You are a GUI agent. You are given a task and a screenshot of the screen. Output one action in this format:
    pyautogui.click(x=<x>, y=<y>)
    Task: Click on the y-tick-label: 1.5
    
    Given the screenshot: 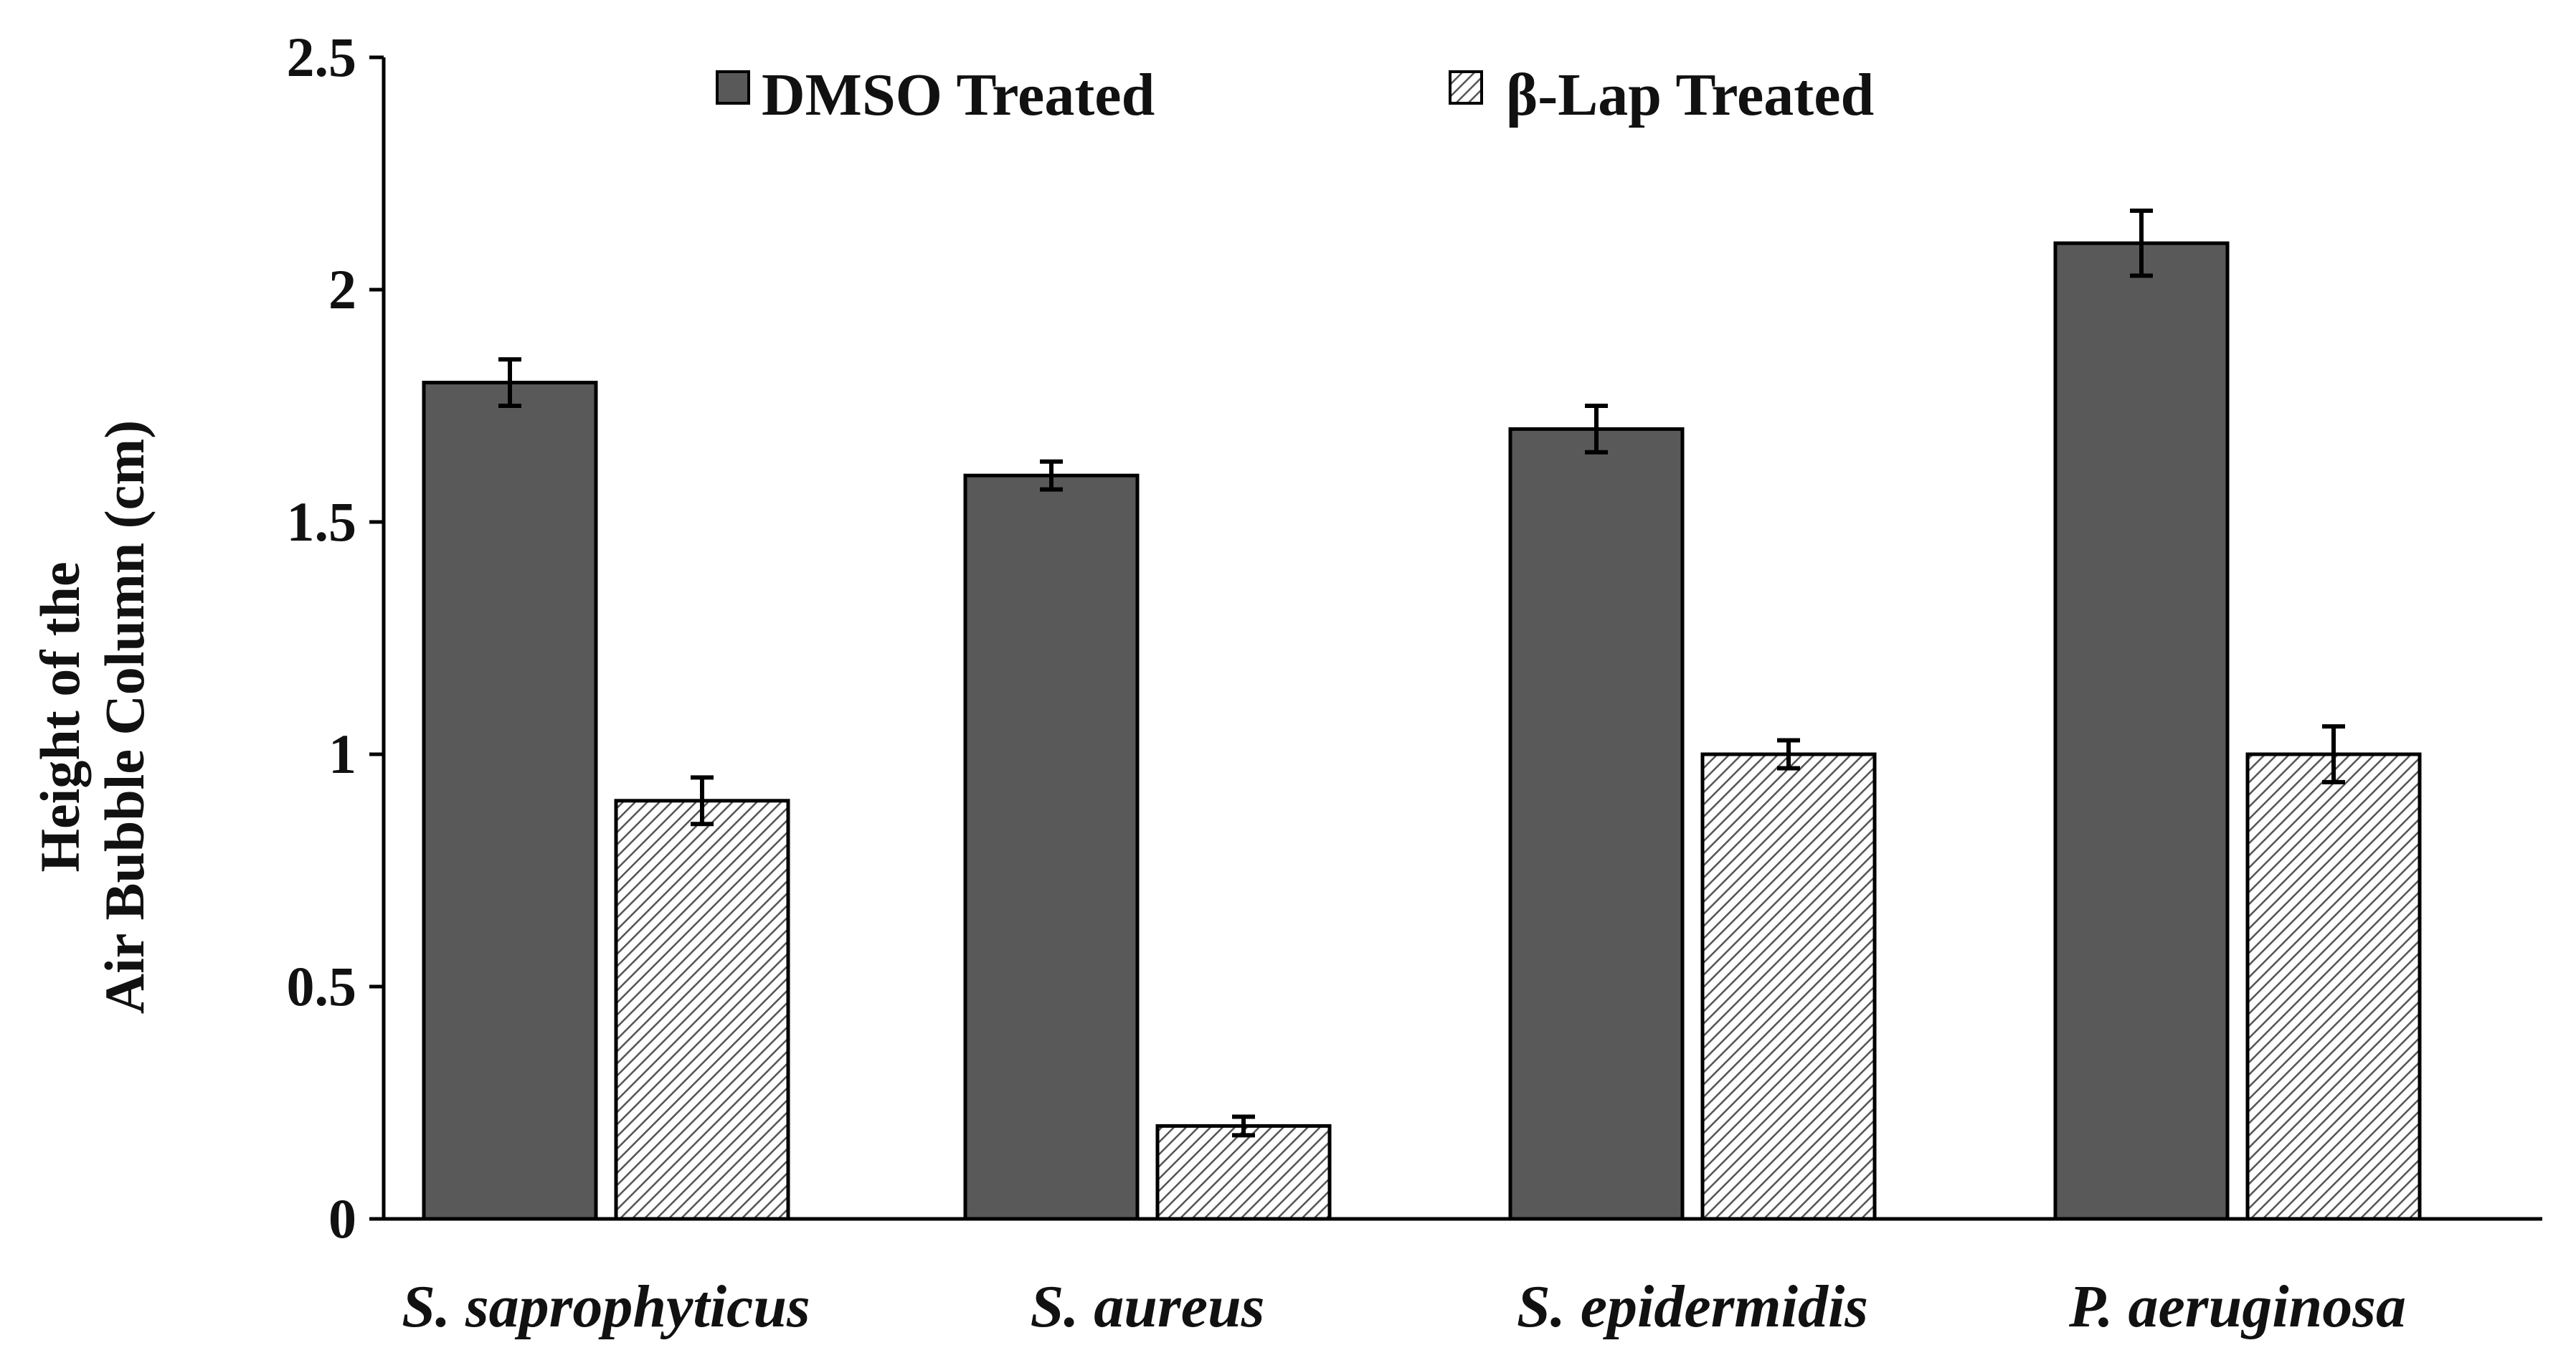 What is the action you would take?
    pyautogui.click(x=322, y=521)
    